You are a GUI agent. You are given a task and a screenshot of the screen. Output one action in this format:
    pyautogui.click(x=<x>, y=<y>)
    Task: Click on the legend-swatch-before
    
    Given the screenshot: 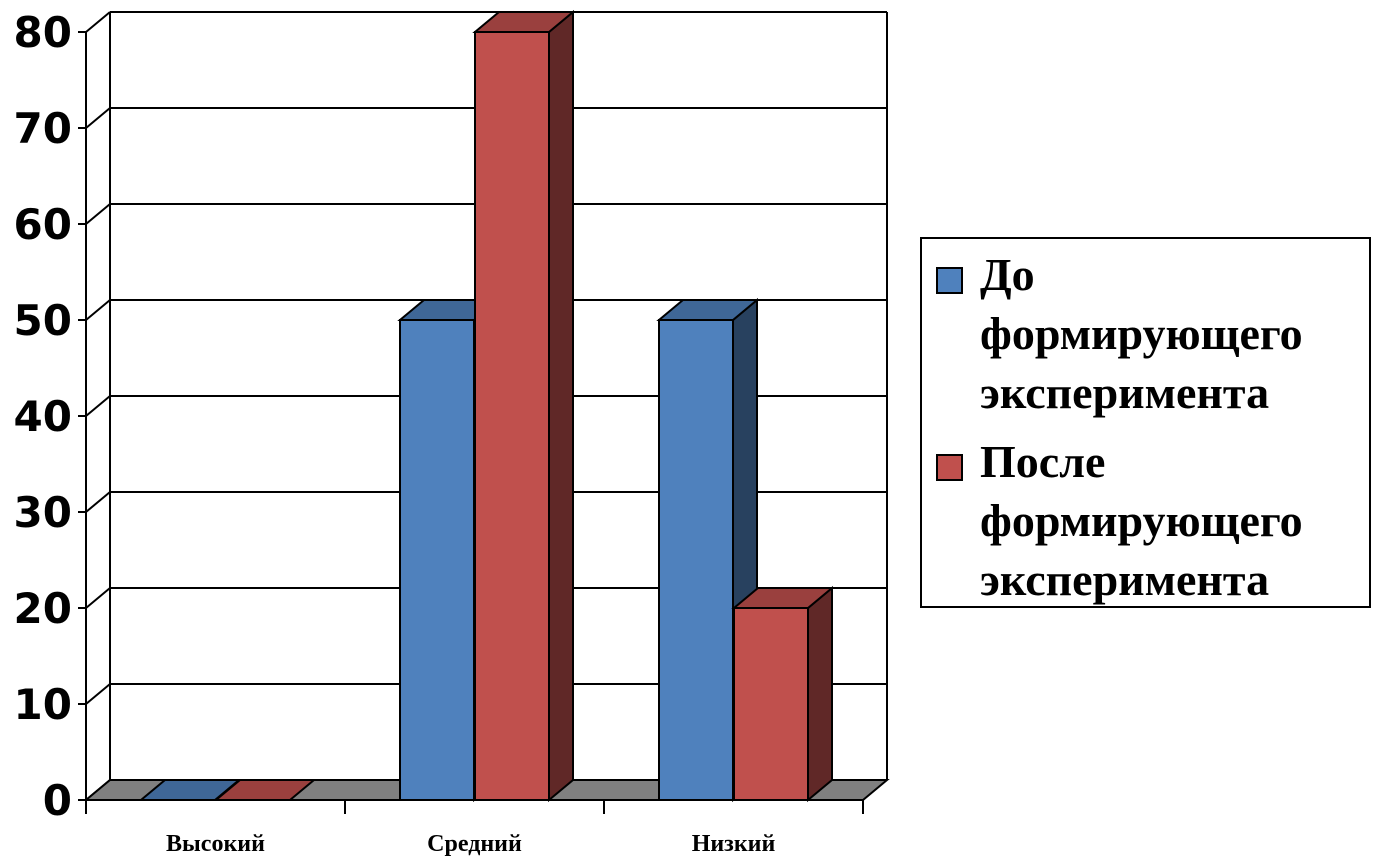 What is the action you would take?
    pyautogui.click(x=949, y=280)
    